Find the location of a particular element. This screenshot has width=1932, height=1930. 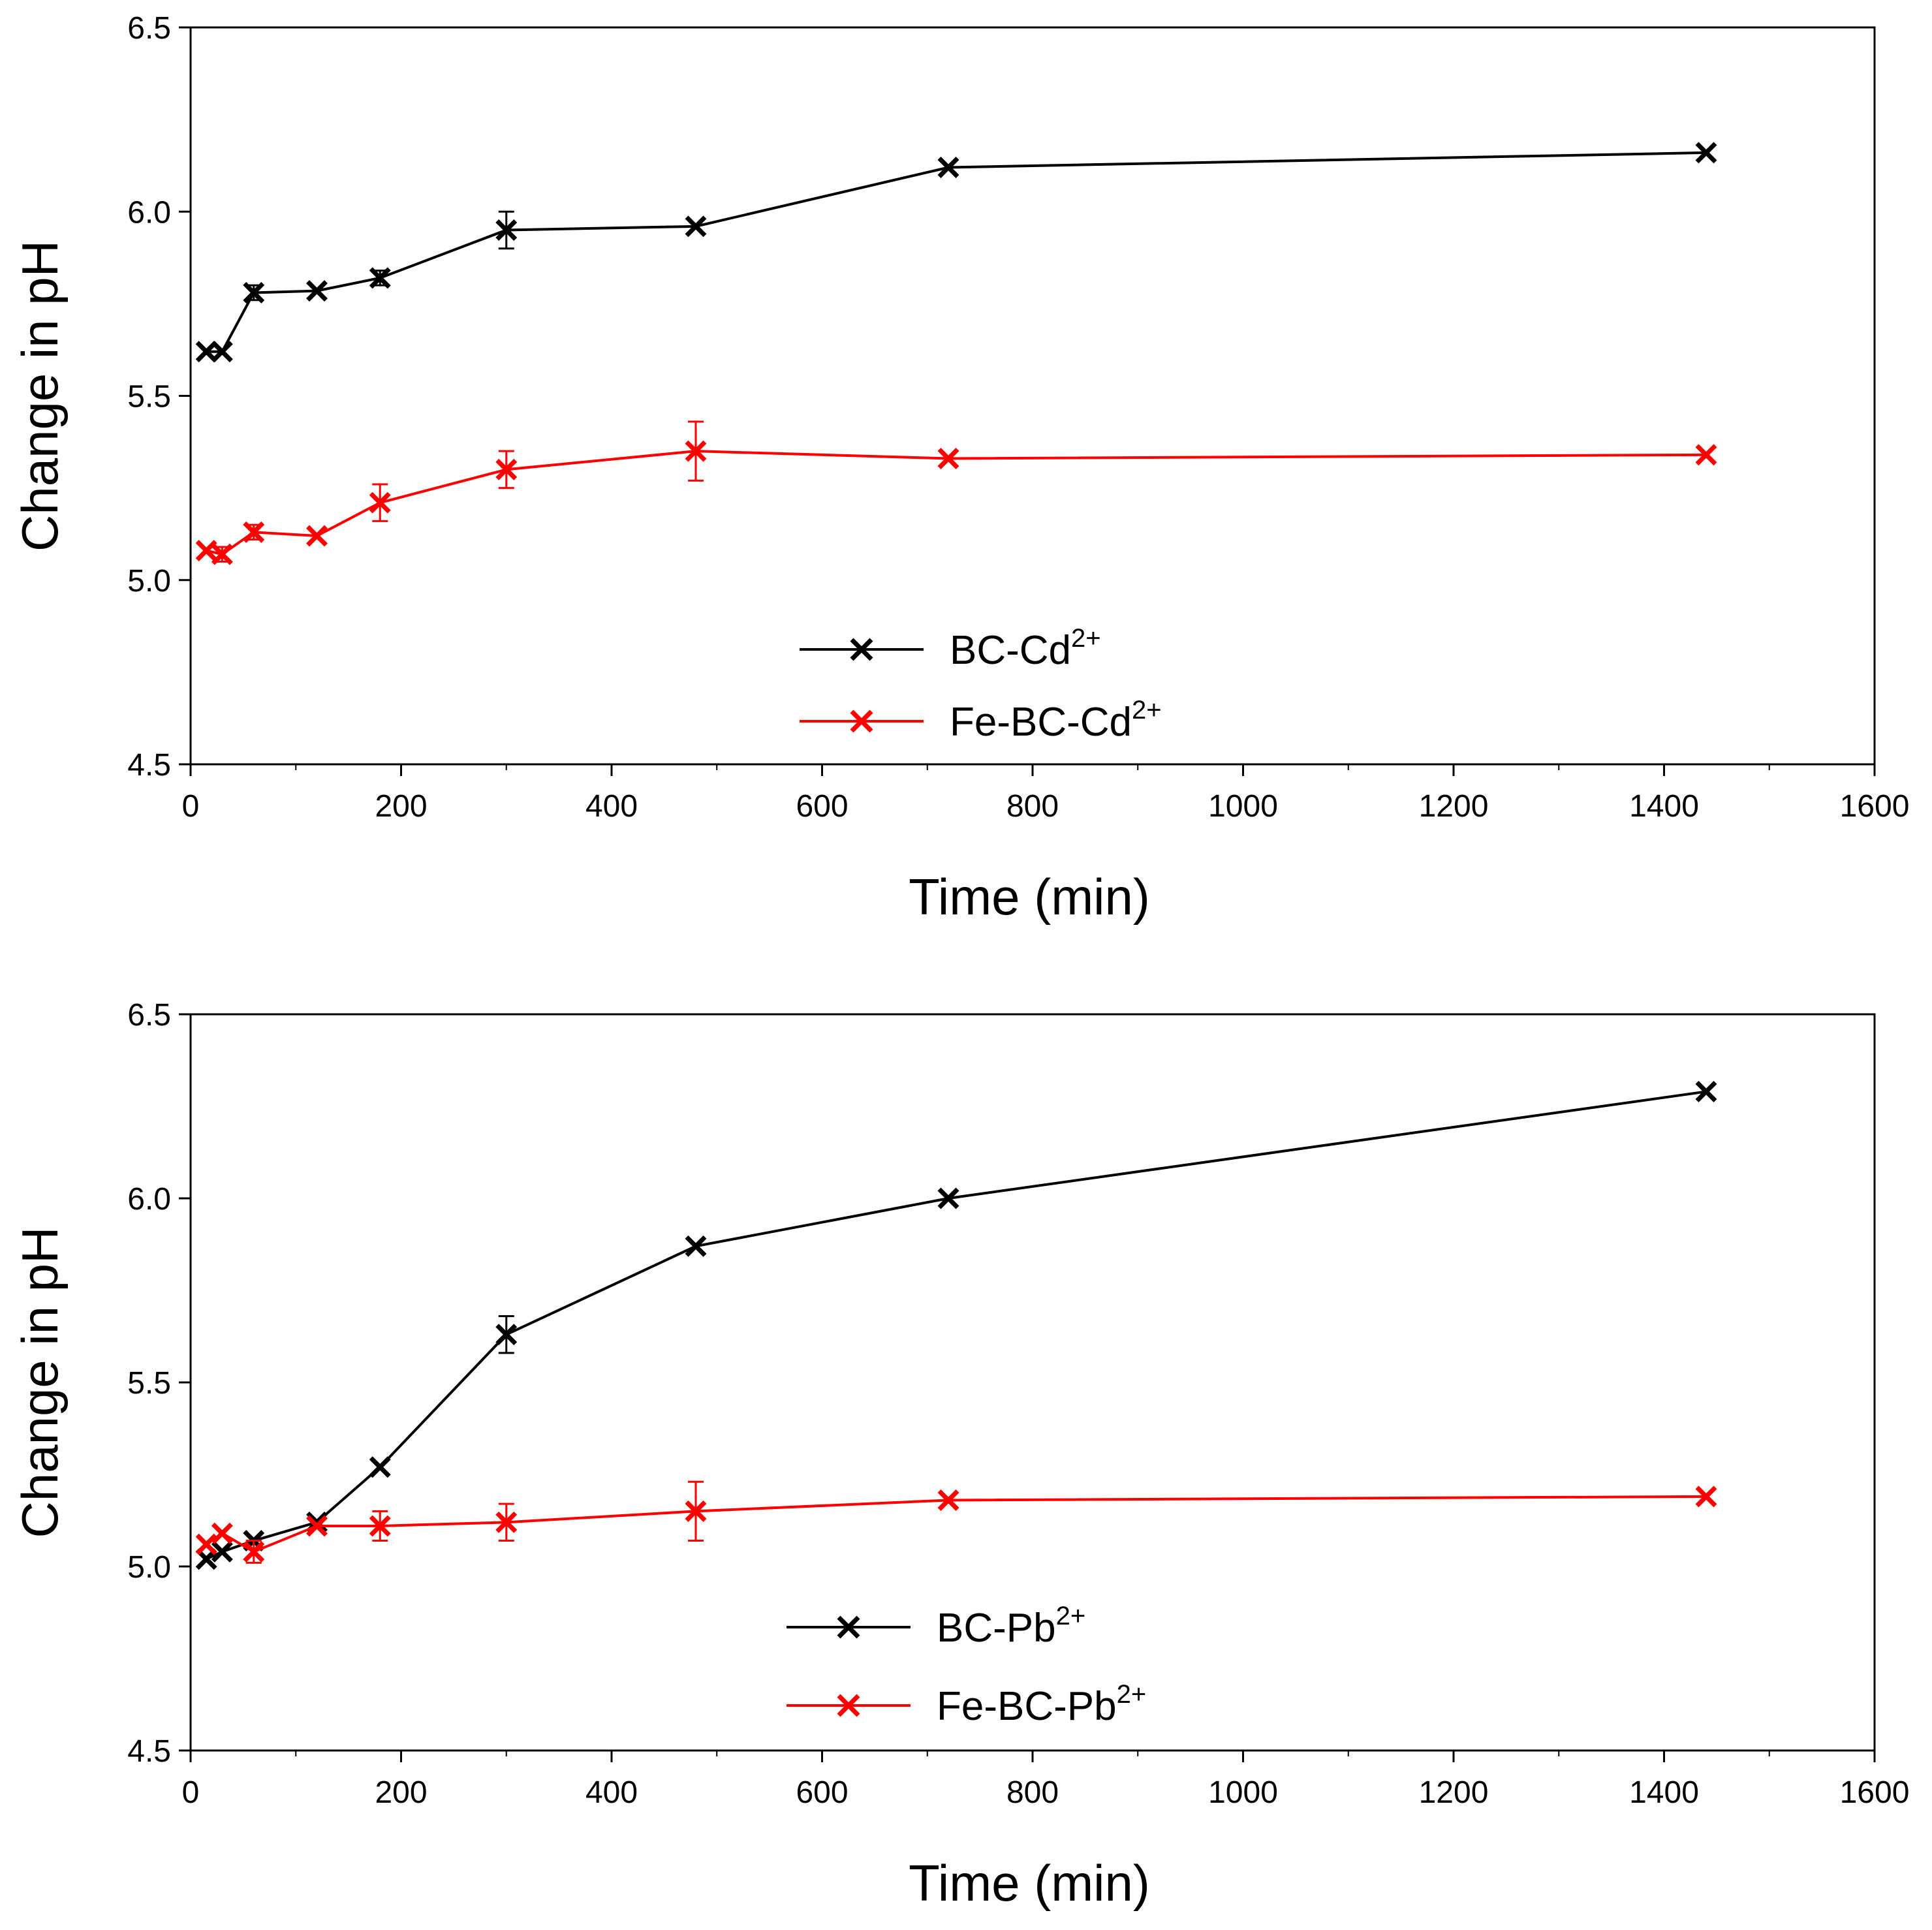

x-tick-label: 0 is located at coordinates (191, 1792).